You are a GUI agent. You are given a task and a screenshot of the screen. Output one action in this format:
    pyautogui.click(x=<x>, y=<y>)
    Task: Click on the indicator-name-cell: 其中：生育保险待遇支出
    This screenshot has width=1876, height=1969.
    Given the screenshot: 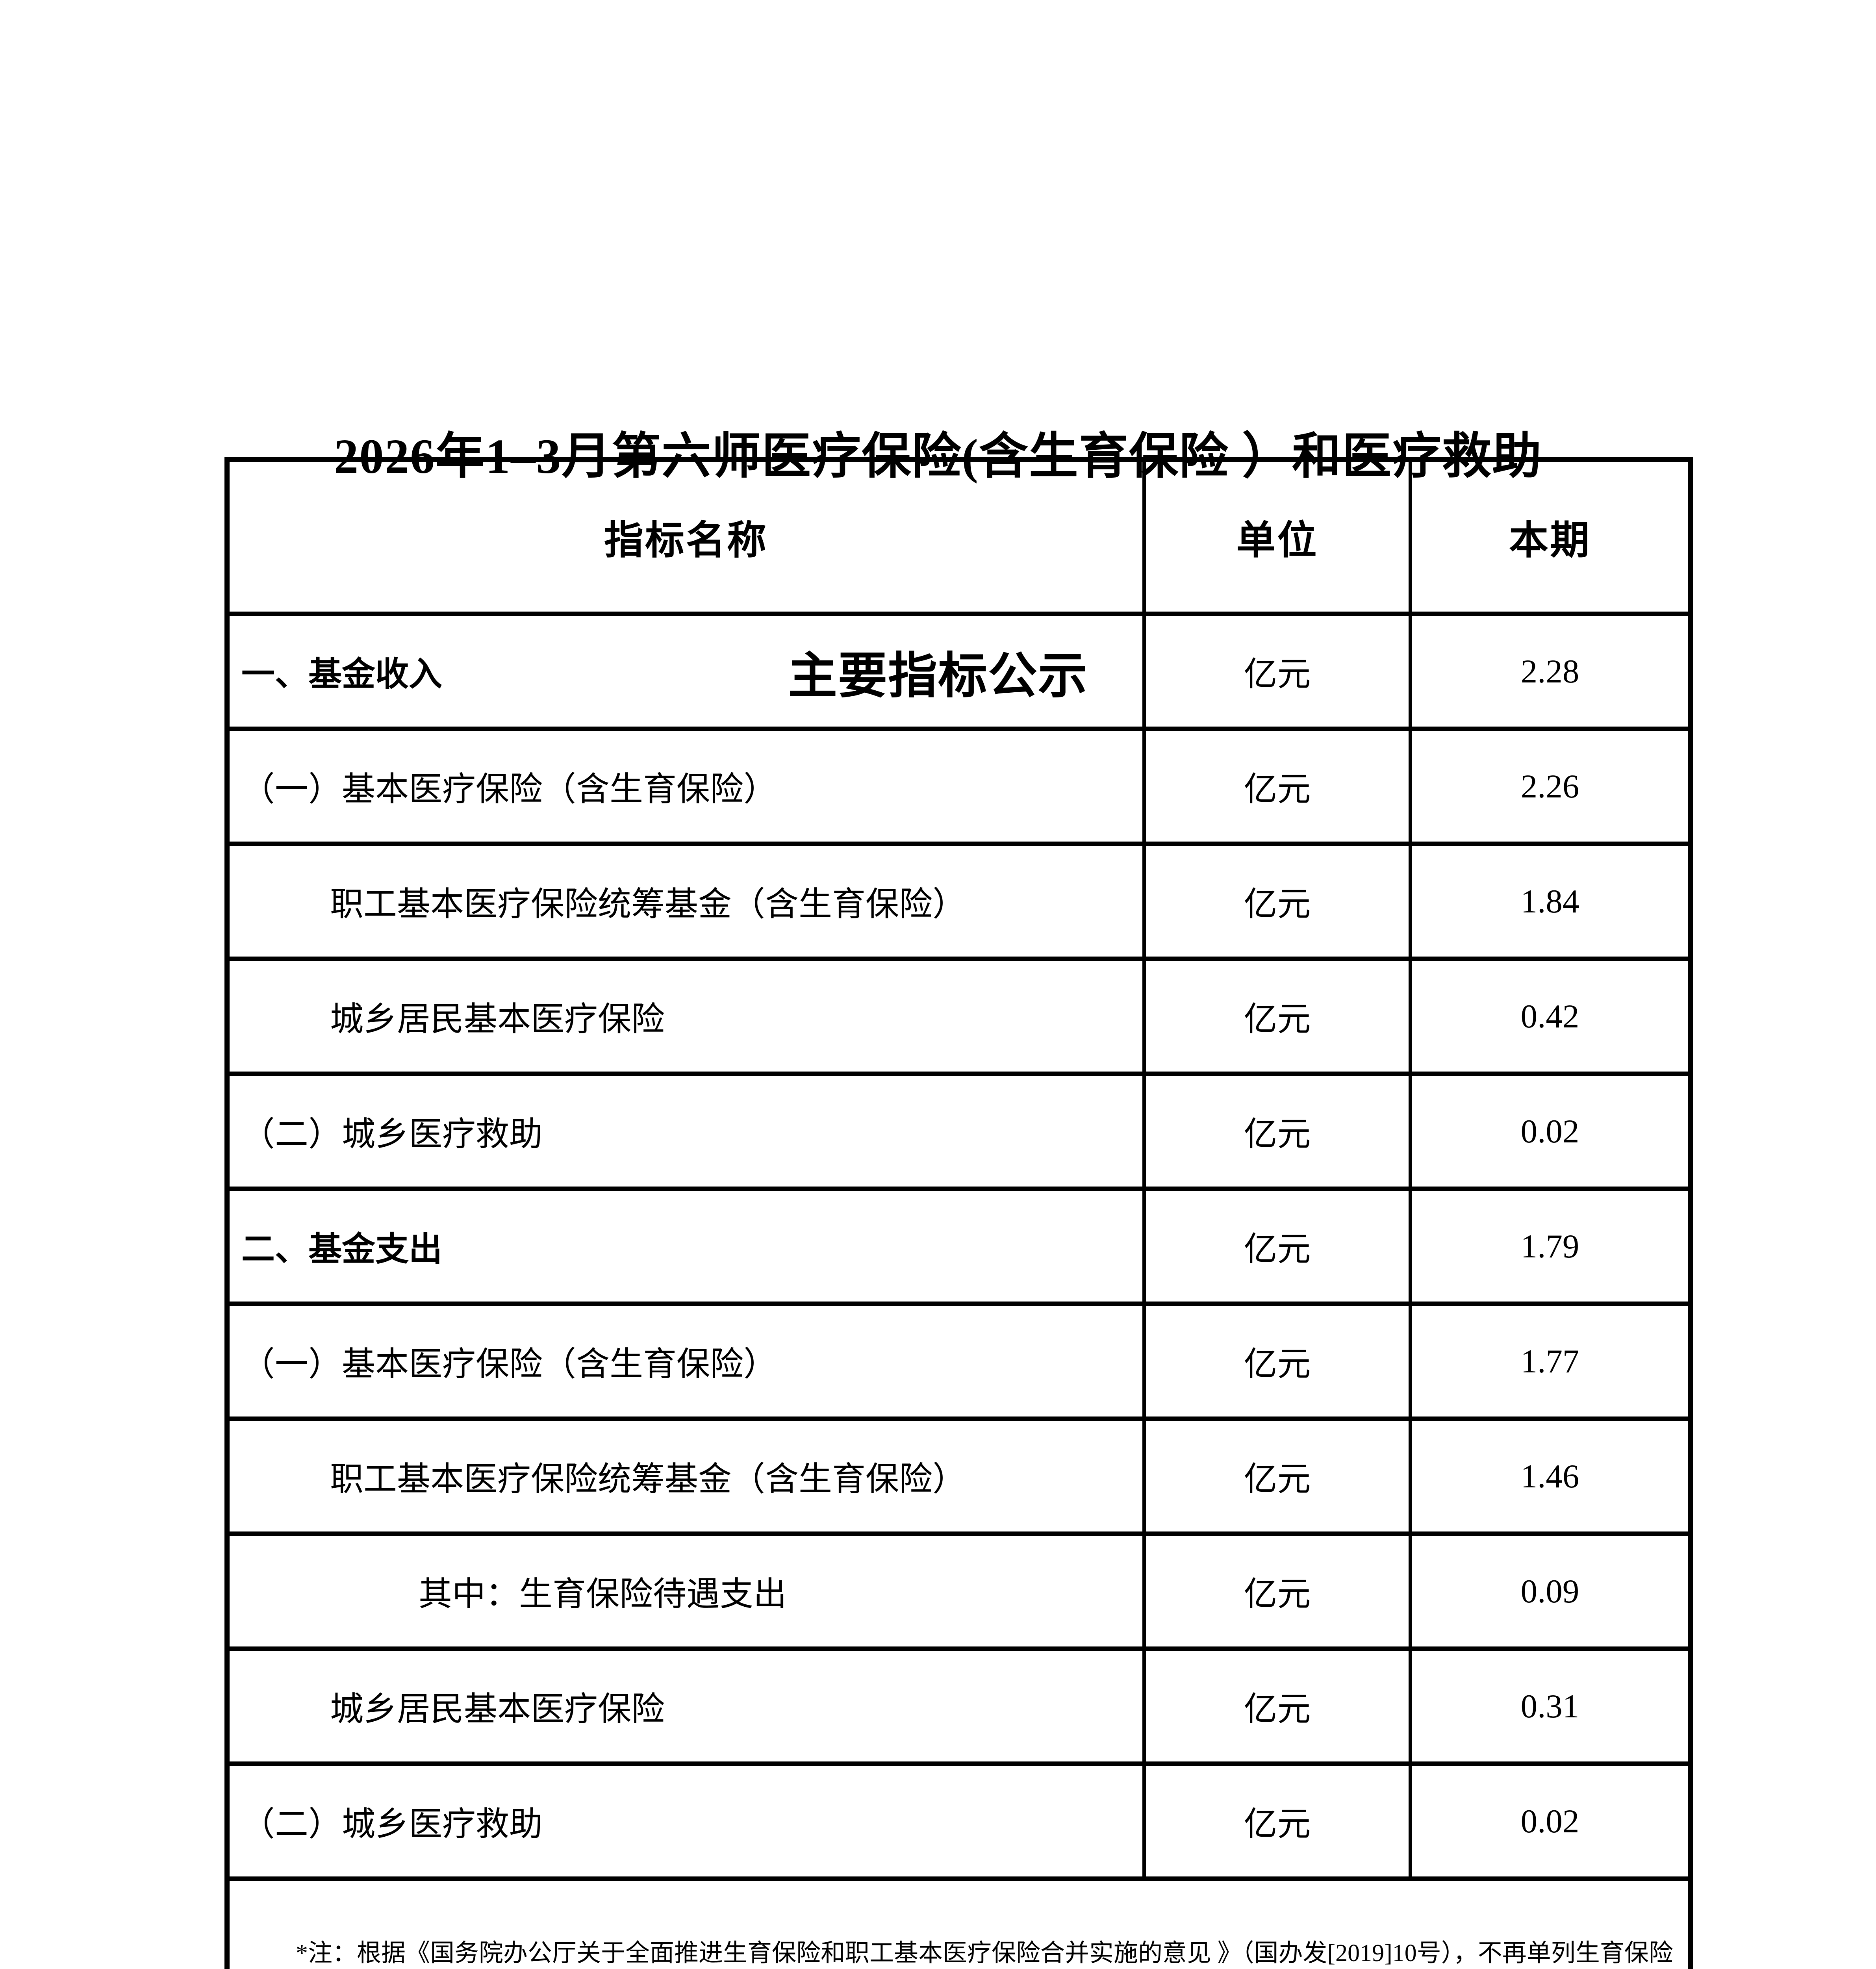 What is the action you would take?
    pyautogui.click(x=685, y=1591)
    